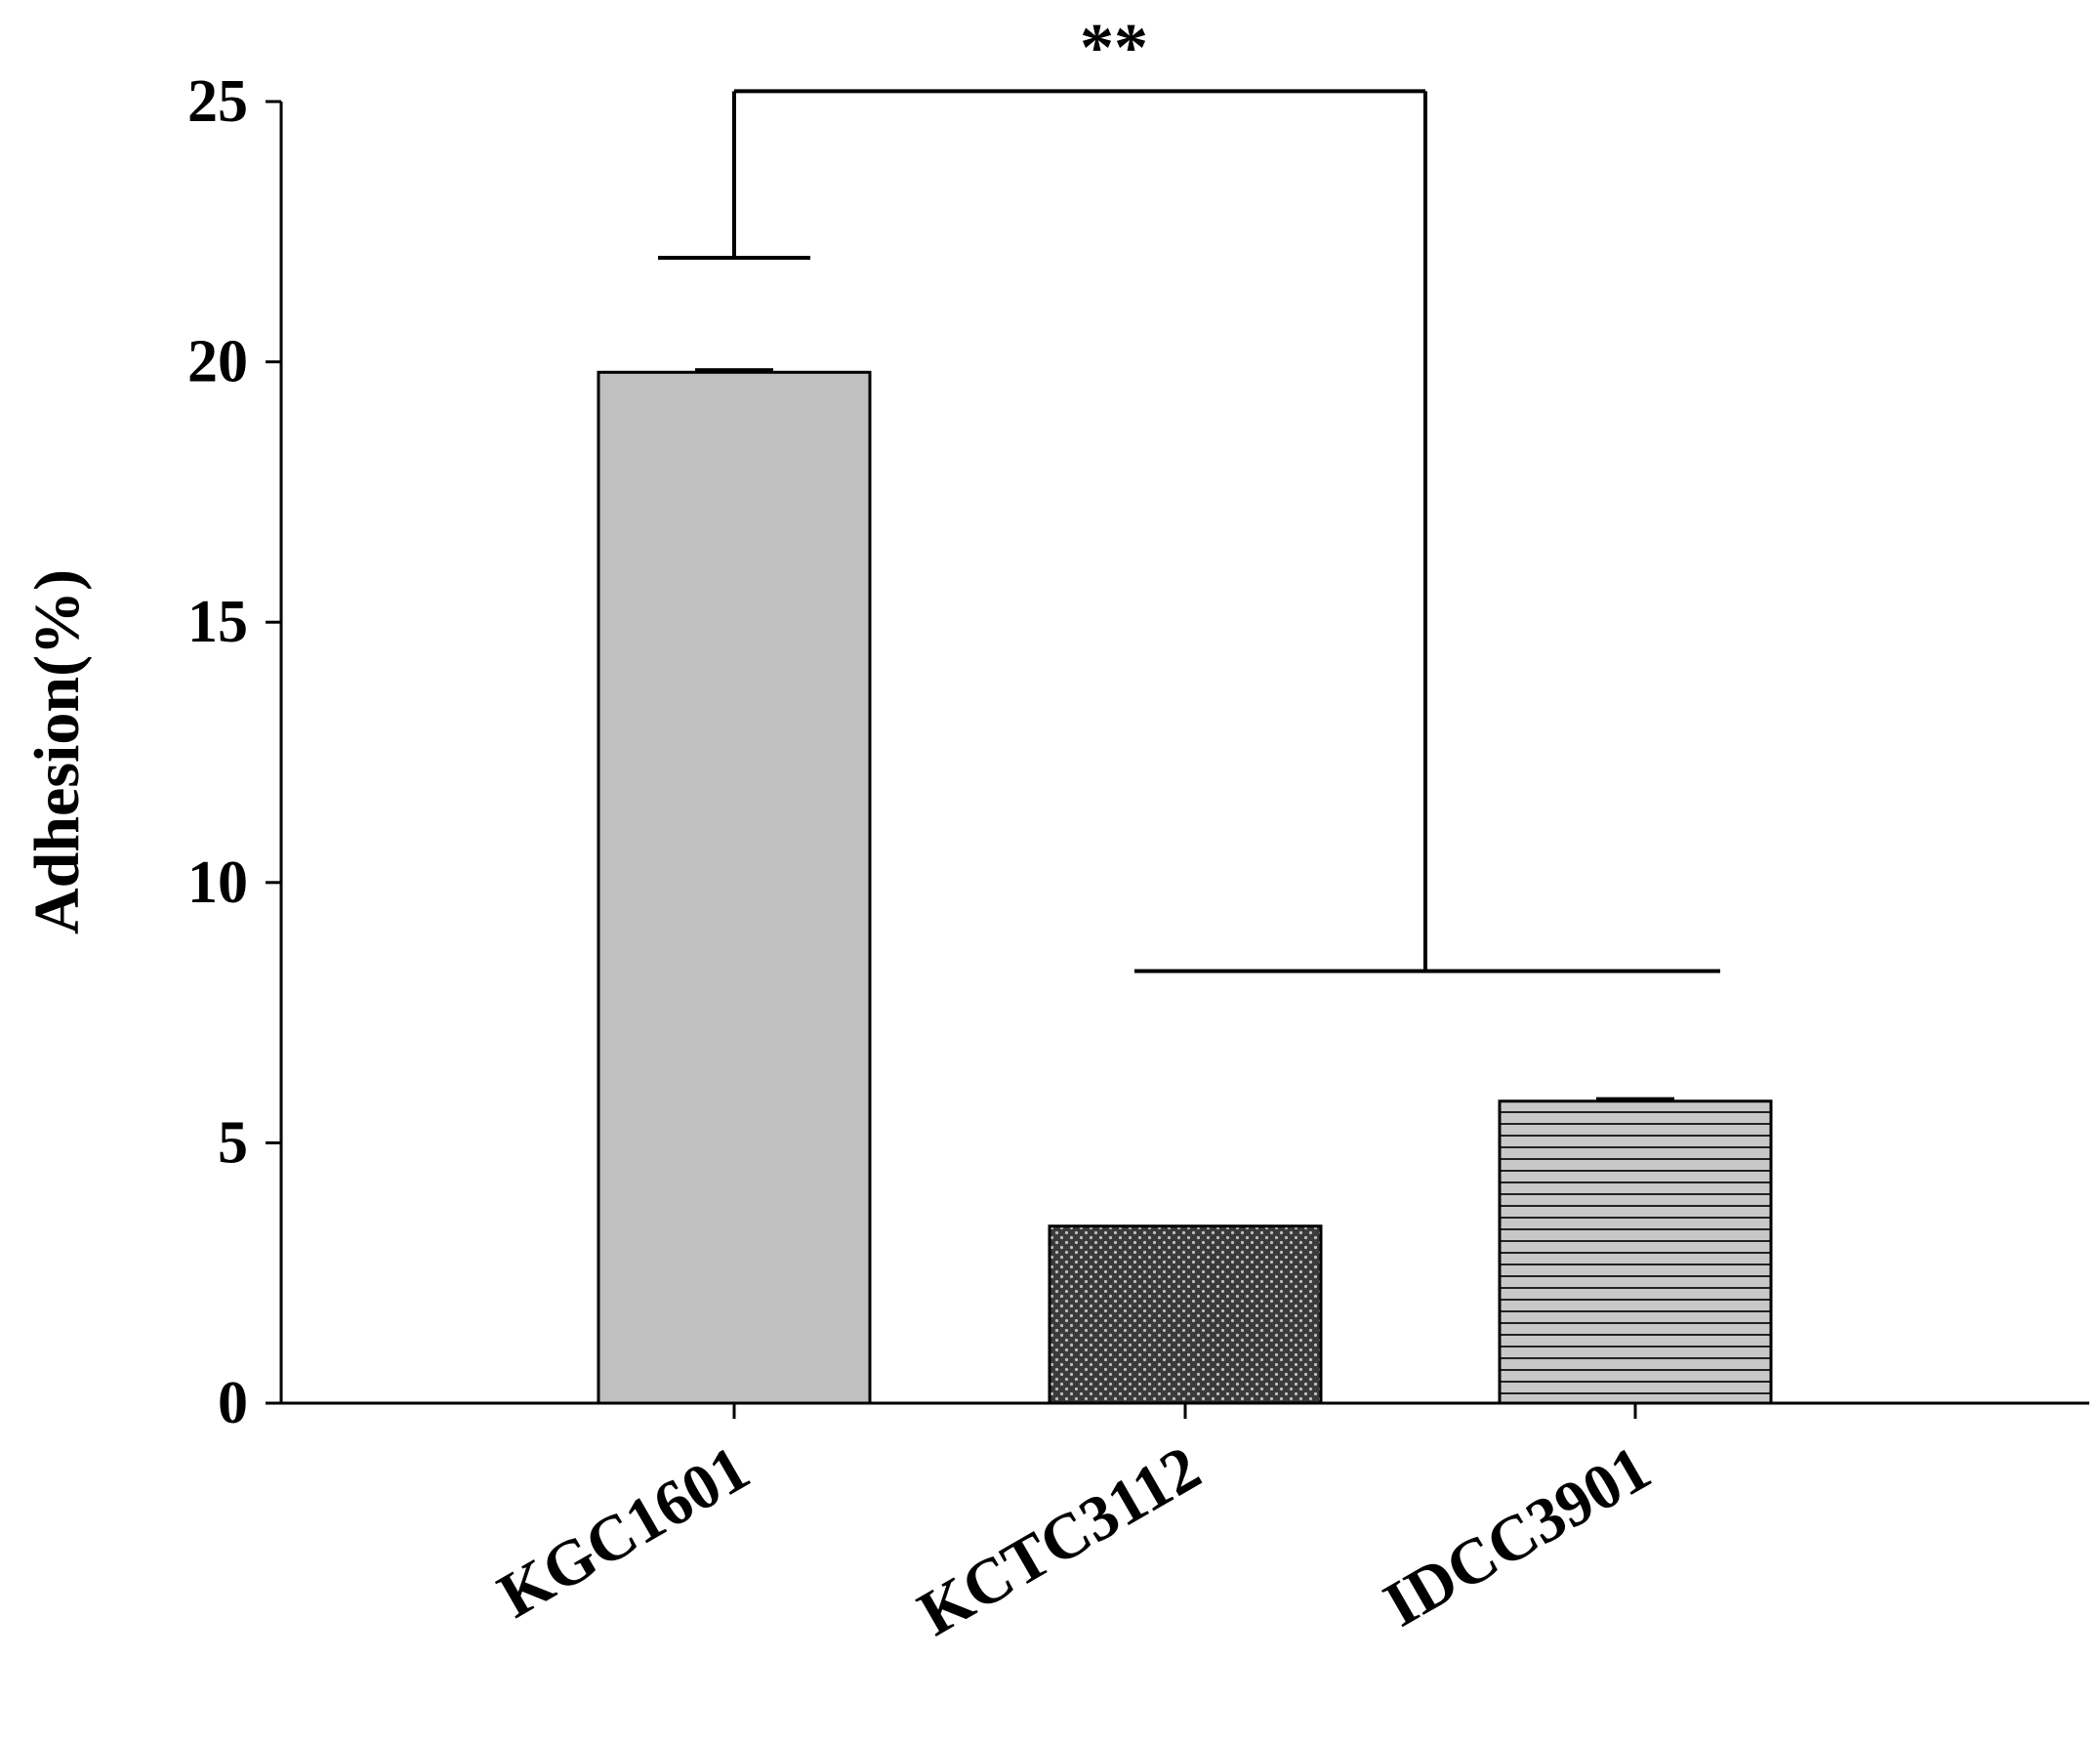 This screenshot has height=1741, width=2100. What do you see at coordinates (1114, 48) in the screenshot?
I see `significance-label: **` at bounding box center [1114, 48].